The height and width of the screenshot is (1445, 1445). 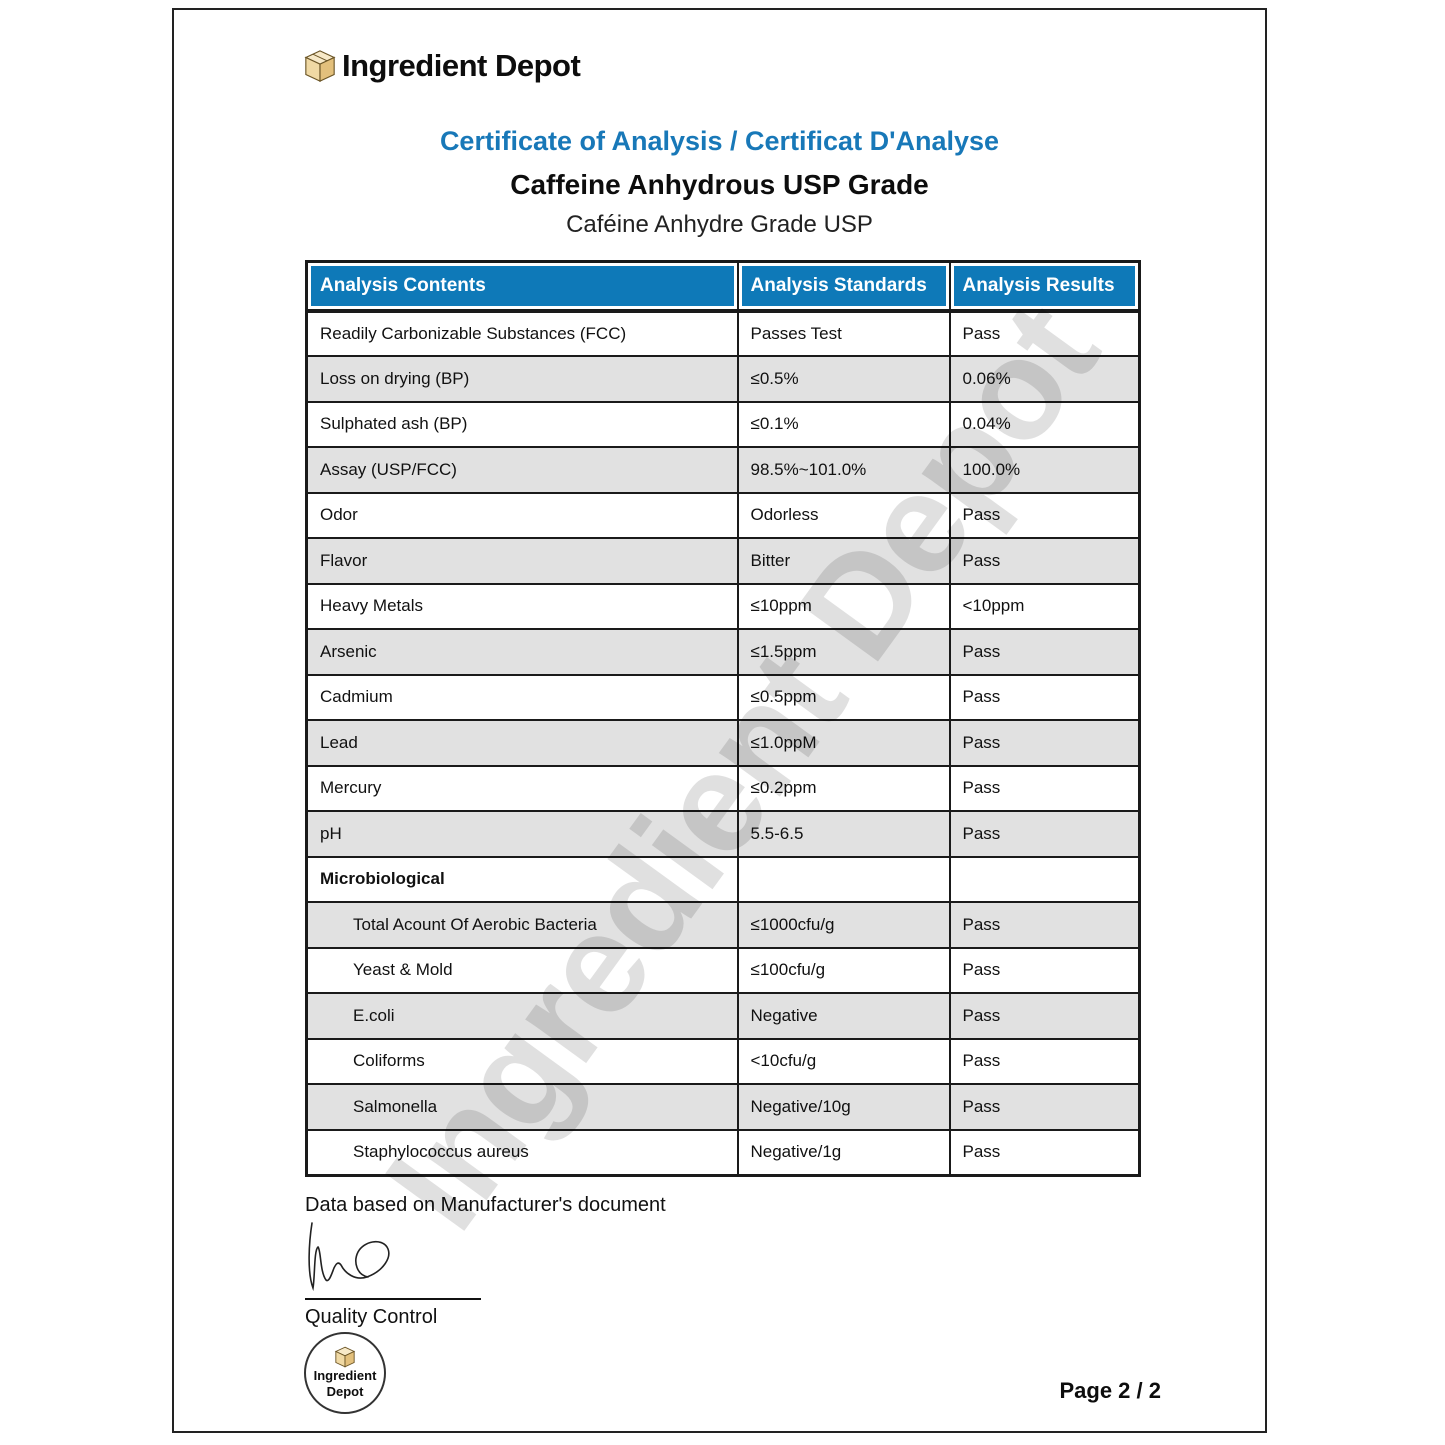 I want to click on company-stamp: Ingredient Depot, so click(x=345, y=1373).